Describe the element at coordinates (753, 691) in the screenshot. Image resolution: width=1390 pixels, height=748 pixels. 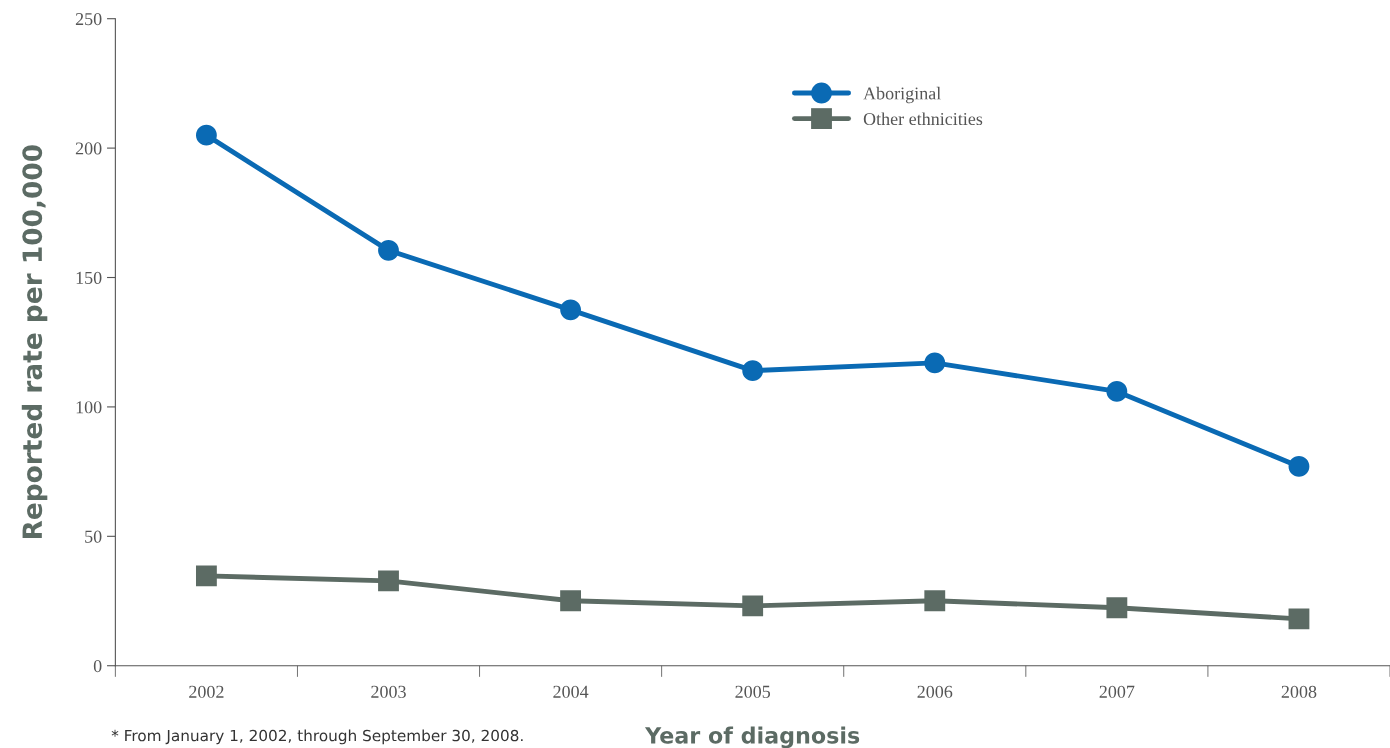
I see `x-tick-label: 2005` at that location.